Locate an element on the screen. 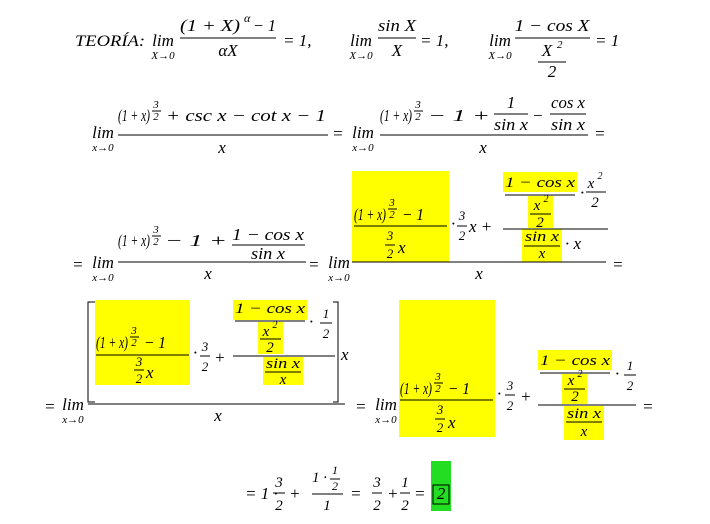  math-text: 1 − cos X is located at coordinates (553, 25).